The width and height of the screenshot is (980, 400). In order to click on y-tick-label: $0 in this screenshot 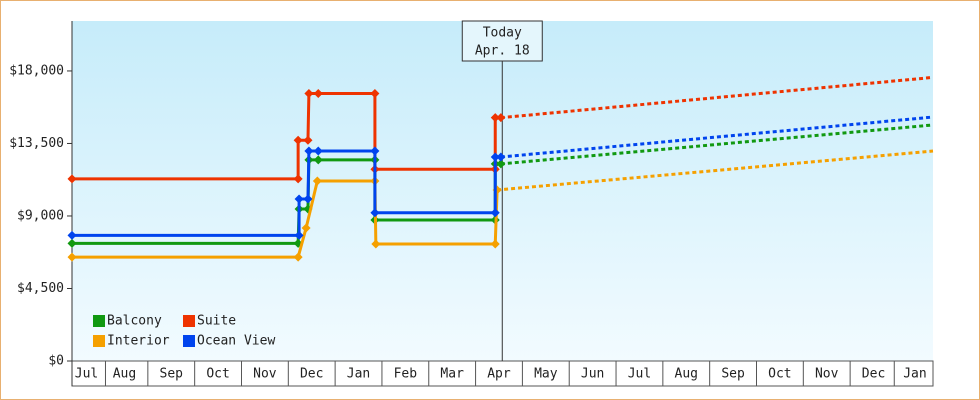, I will do `click(56, 361)`.